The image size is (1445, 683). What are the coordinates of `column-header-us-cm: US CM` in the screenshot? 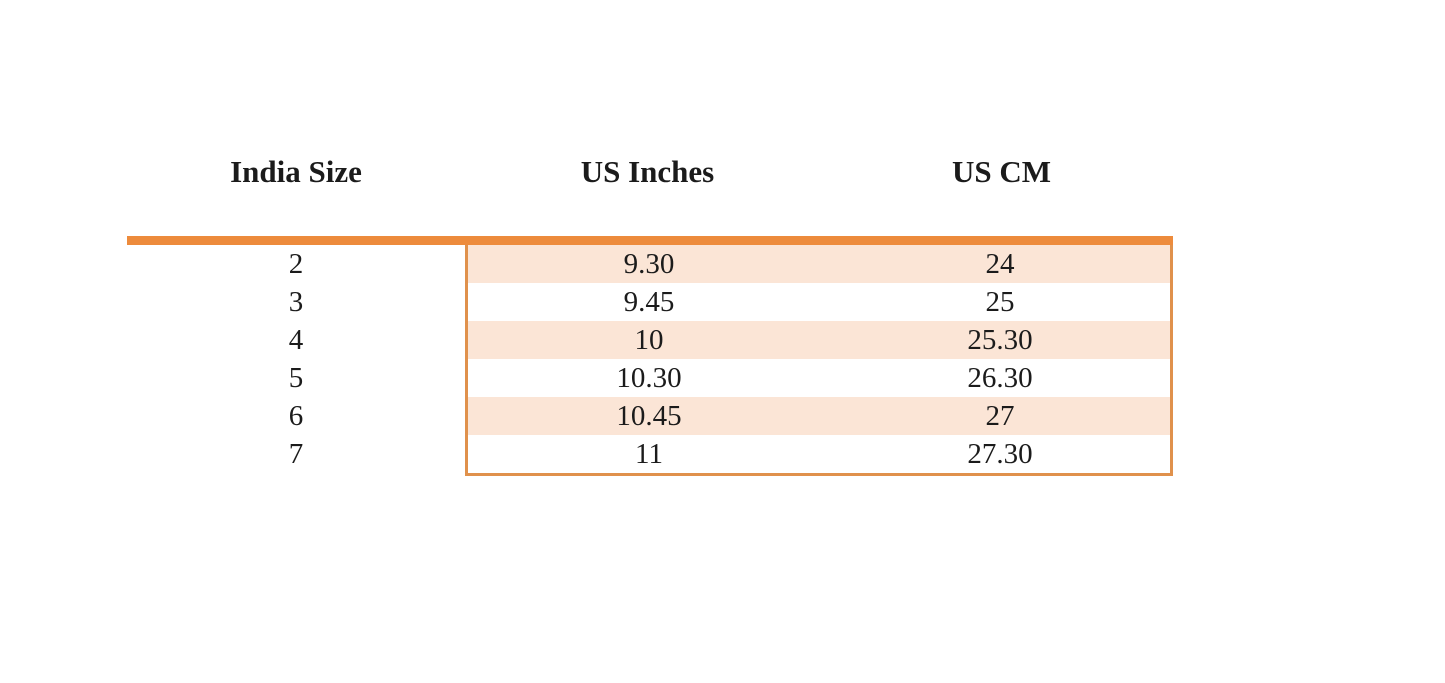 It's located at (1001, 171).